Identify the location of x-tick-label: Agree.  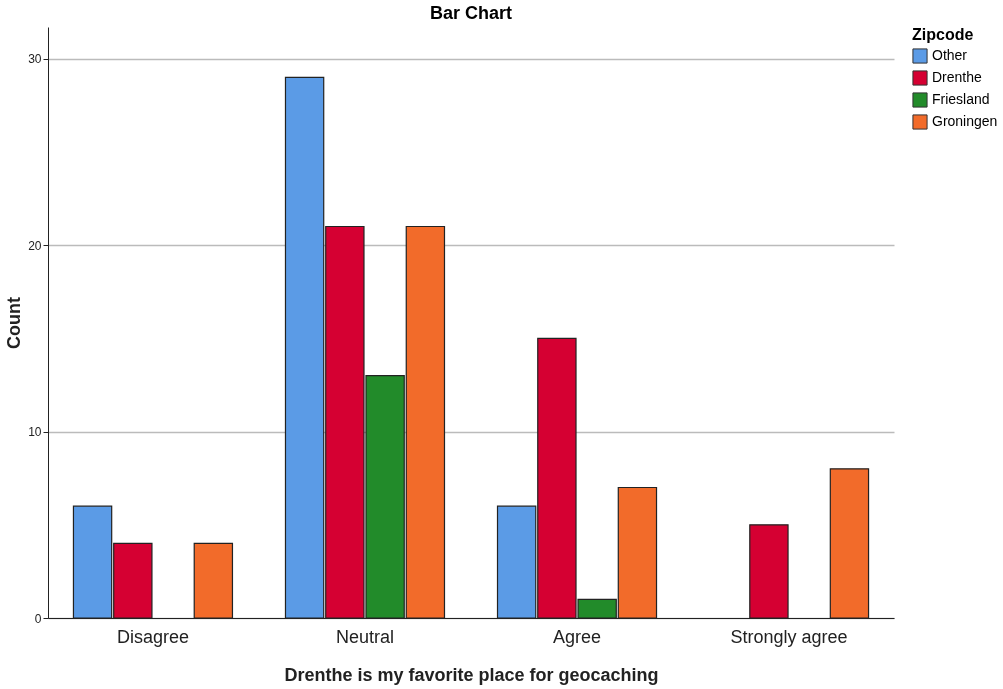
(577, 636).